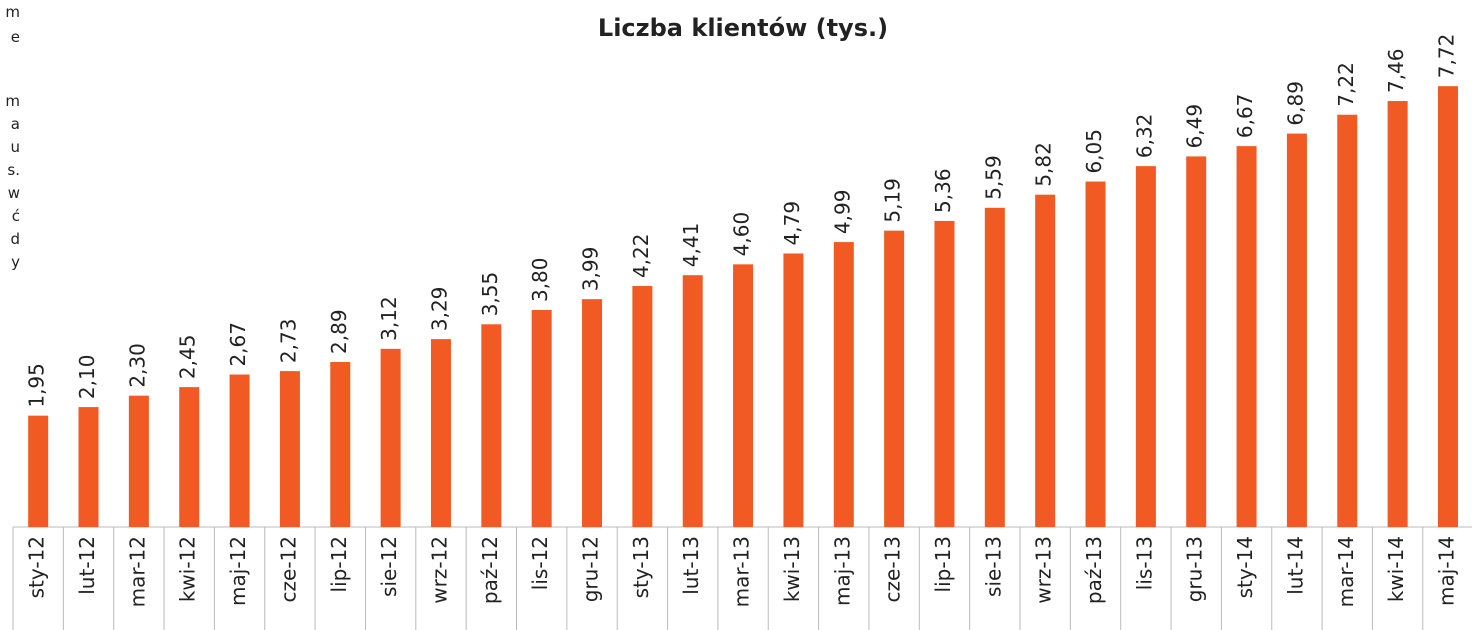 The image size is (1472, 630). I want to click on x-tick-label: gru-13, so click(1195, 569).